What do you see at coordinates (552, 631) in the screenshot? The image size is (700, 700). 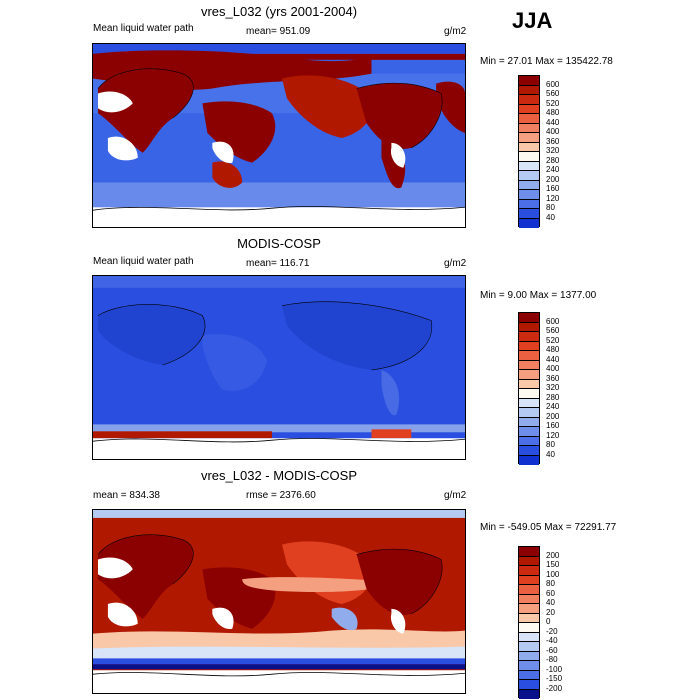 I see `colorbar-level-label: -20` at bounding box center [552, 631].